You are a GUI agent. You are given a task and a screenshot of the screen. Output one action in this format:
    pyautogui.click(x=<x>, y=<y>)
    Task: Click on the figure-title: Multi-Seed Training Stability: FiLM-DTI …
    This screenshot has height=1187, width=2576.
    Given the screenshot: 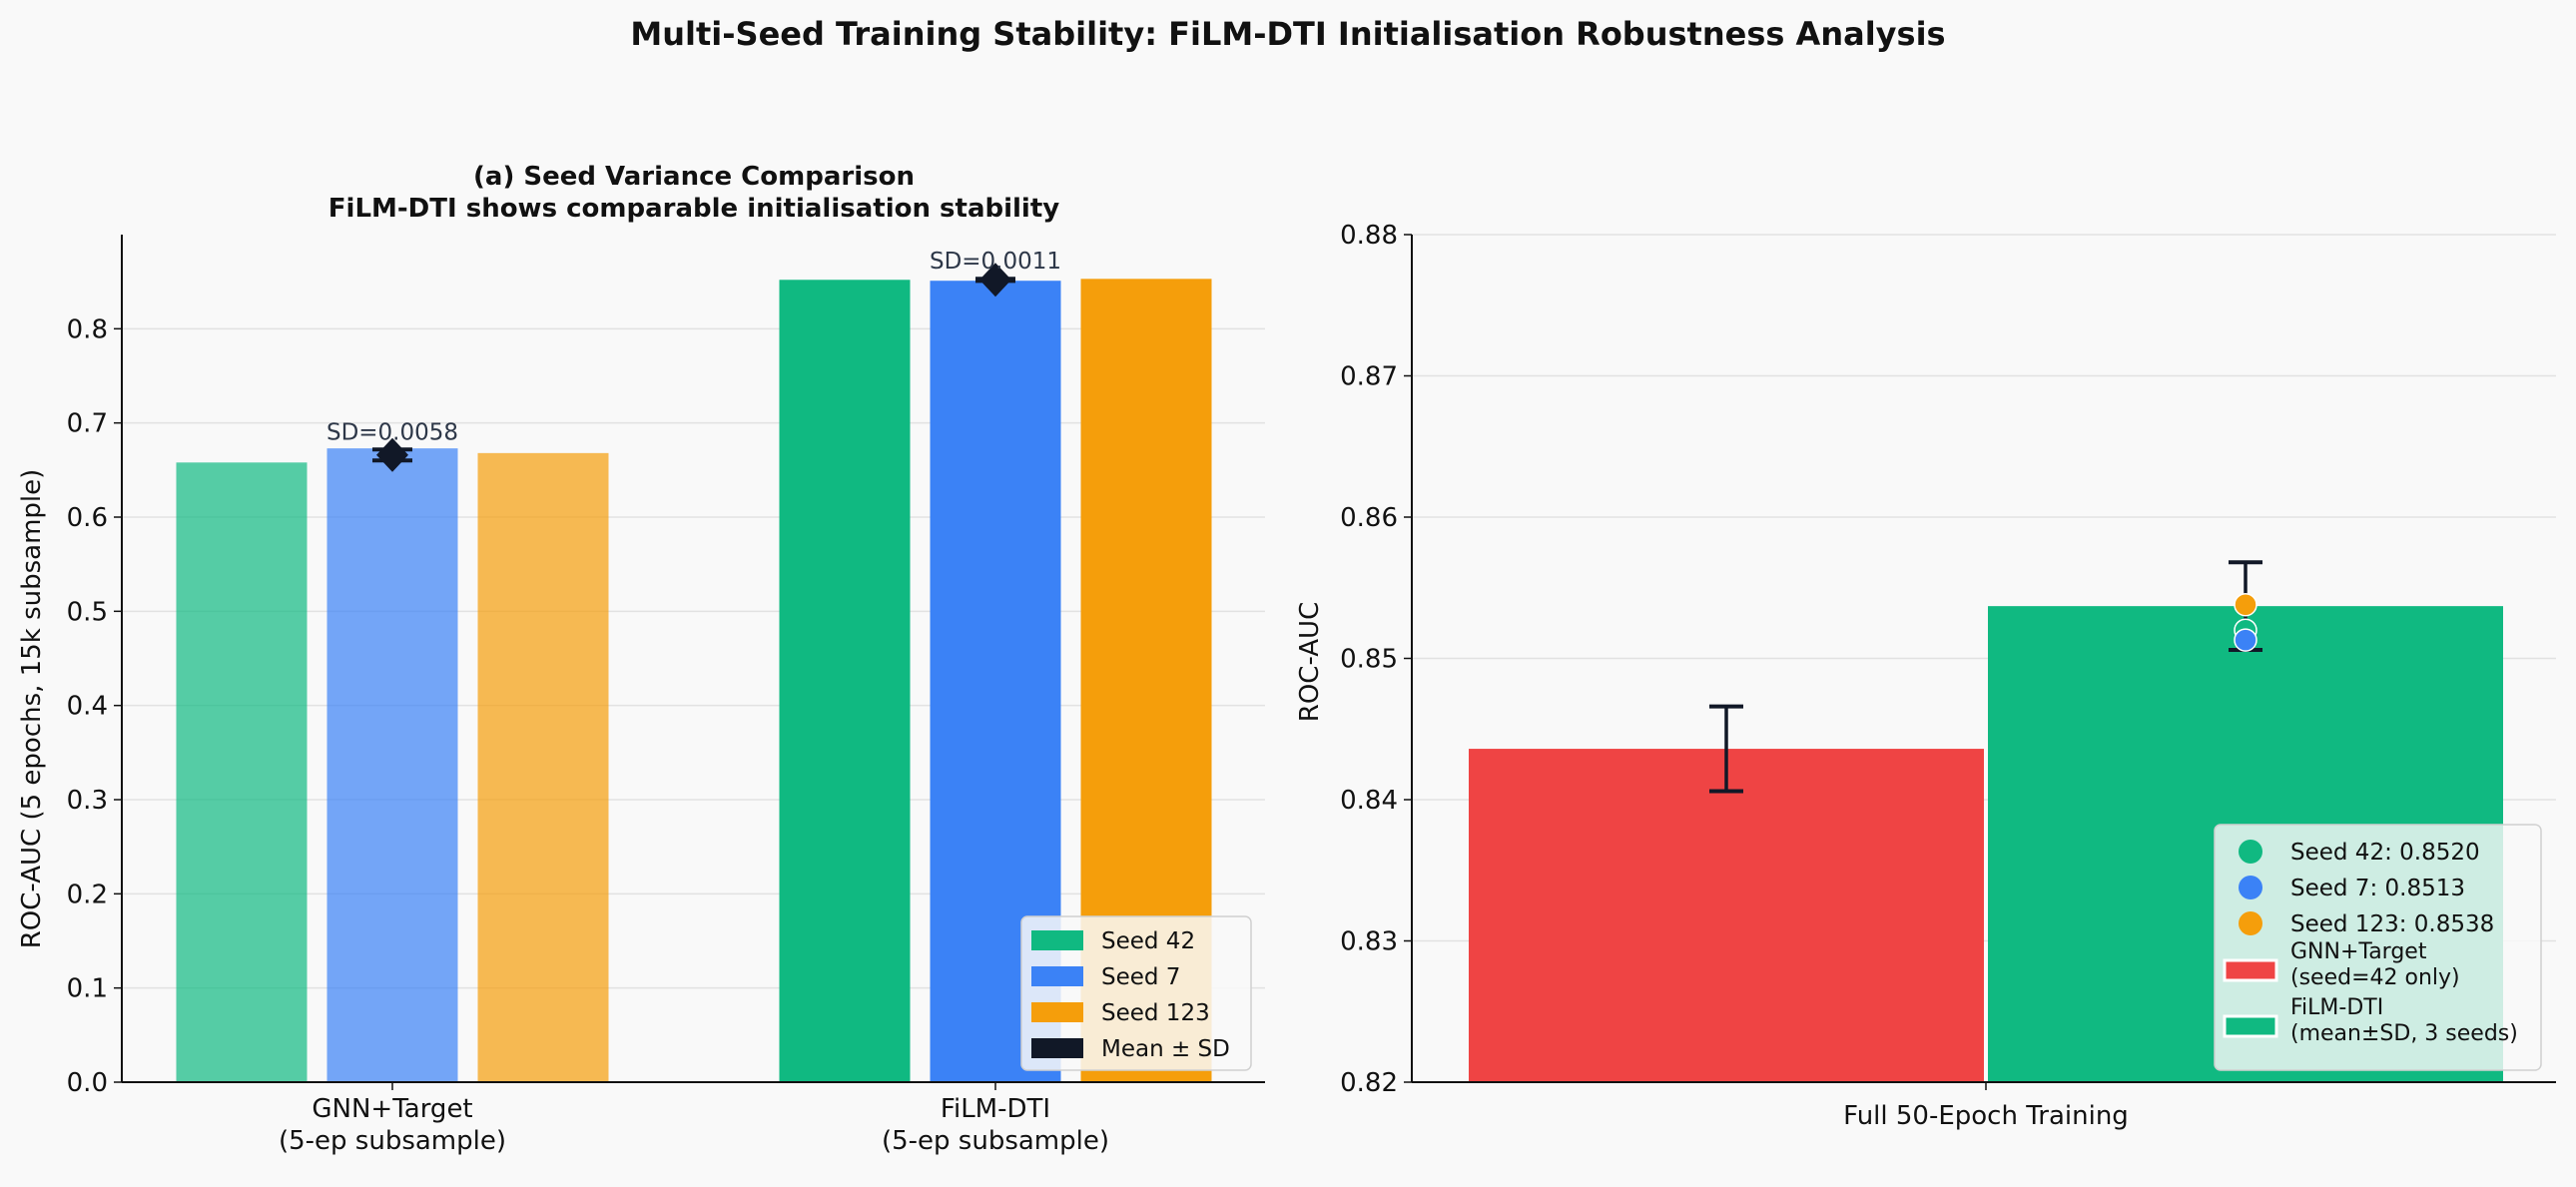 What is the action you would take?
    pyautogui.click(x=1287, y=34)
    